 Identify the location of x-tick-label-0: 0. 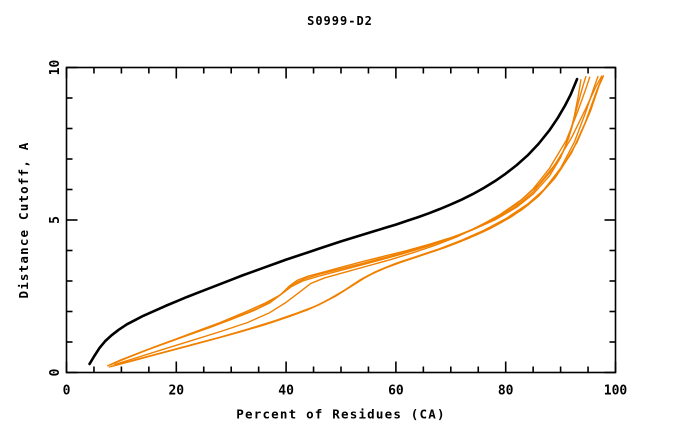
(67, 391).